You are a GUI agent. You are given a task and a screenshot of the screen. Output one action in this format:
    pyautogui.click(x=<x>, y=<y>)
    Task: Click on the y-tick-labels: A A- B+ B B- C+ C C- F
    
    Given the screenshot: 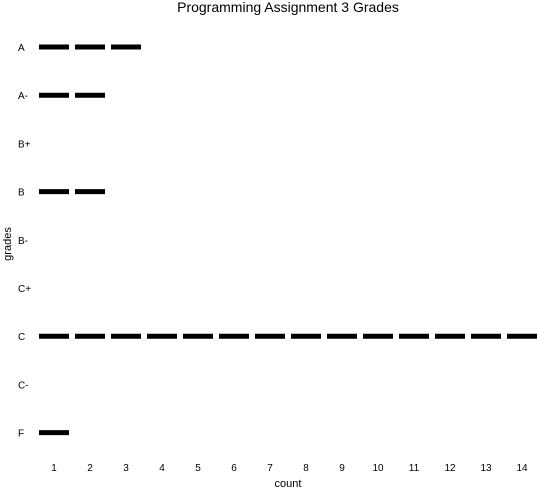 What is the action you would take?
    pyautogui.click(x=24, y=241)
    